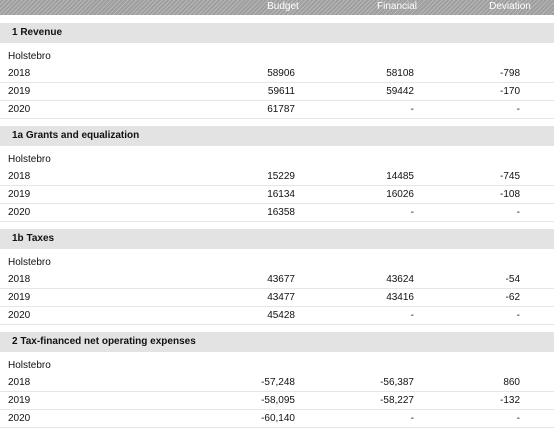 This screenshot has height=438, width=554. What do you see at coordinates (397, 382) in the screenshot?
I see `financial-cell: -56,387` at bounding box center [397, 382].